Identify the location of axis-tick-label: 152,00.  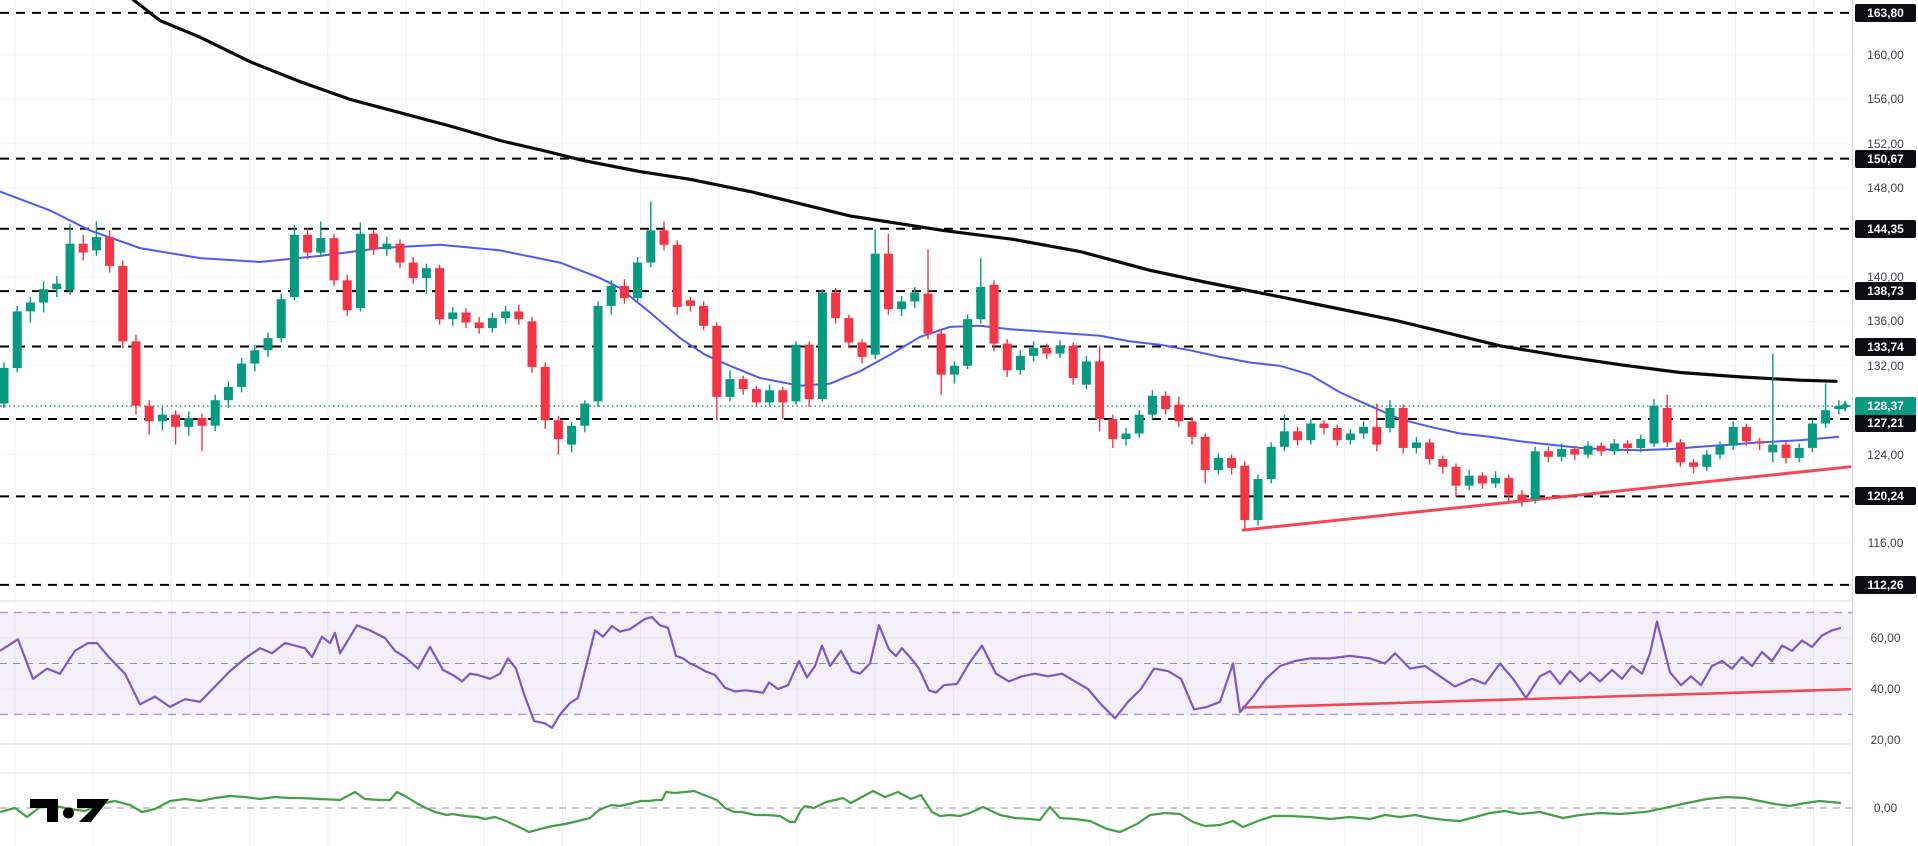
(1885, 143).